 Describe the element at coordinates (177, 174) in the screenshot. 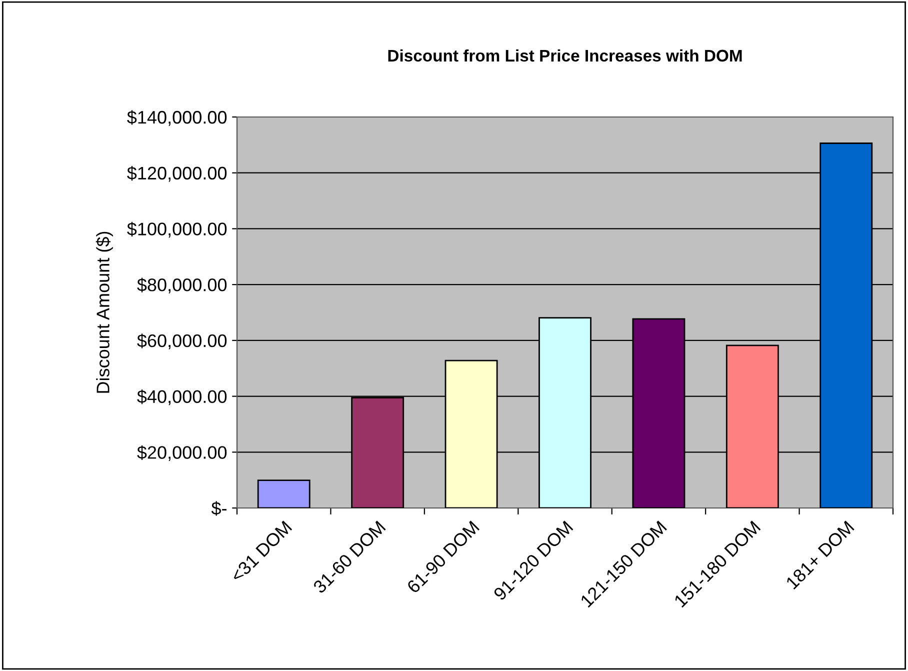

I see `y-tick-label: $120,000.00` at that location.